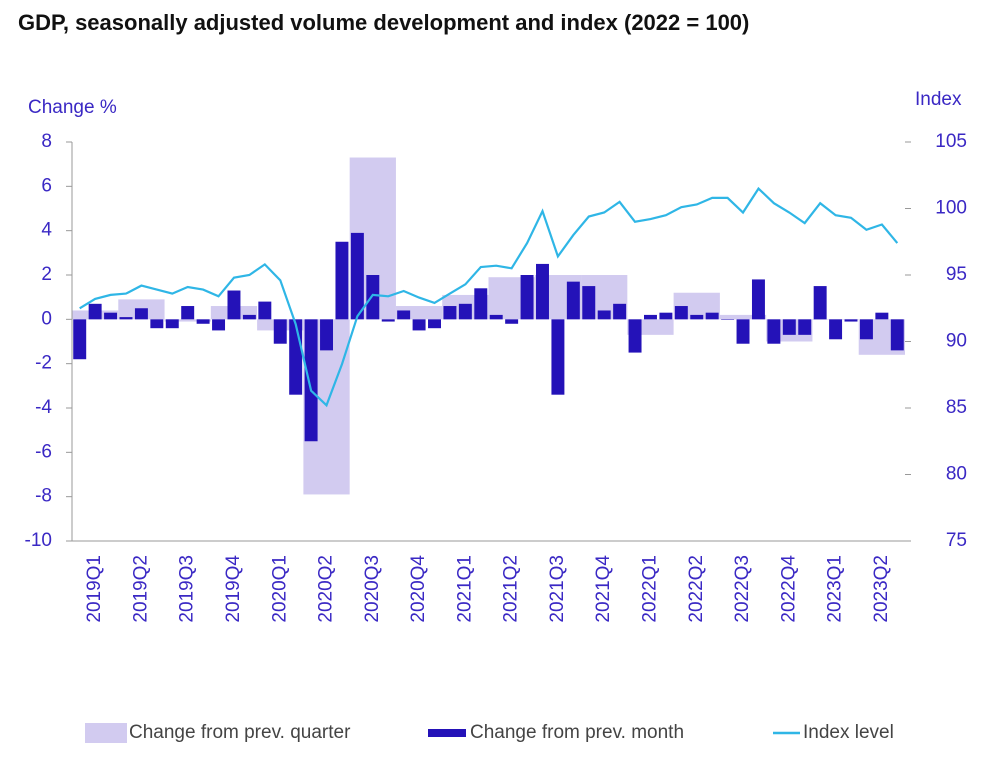 This screenshot has width=989, height=771. I want to click on y-tick-label: 0, so click(46, 318).